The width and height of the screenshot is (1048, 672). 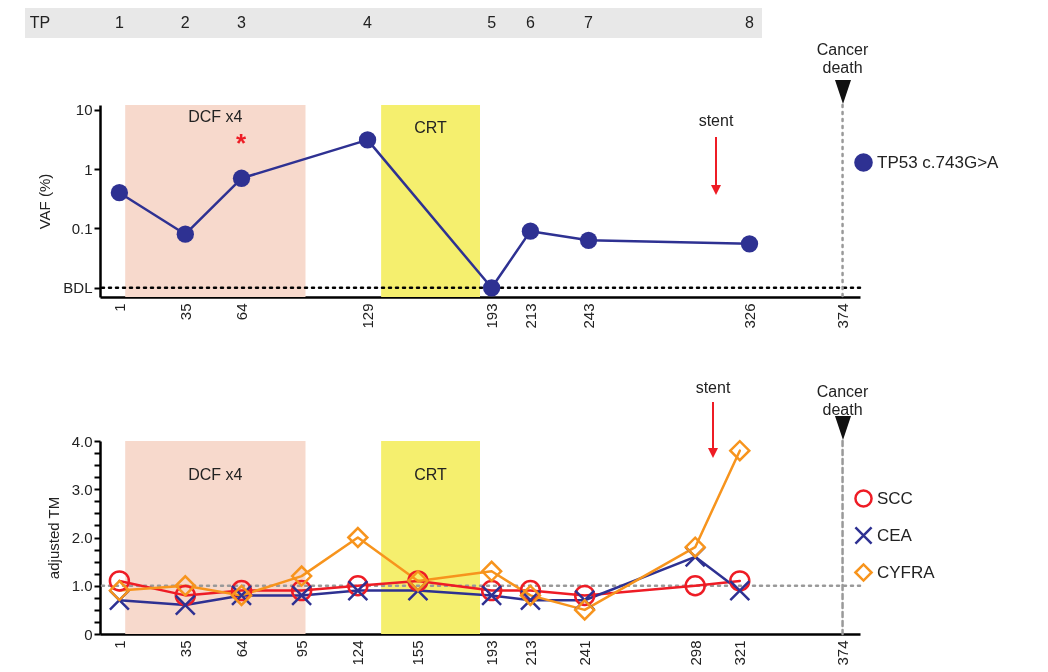 I want to click on x-tick-label: 241, so click(x=585, y=653).